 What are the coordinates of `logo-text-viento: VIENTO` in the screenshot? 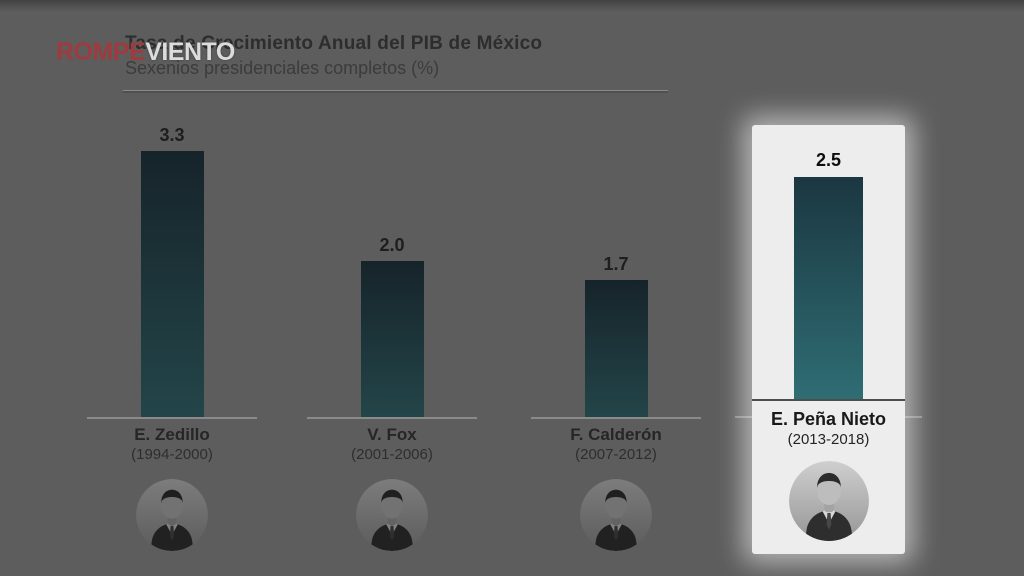 It's located at (190, 52).